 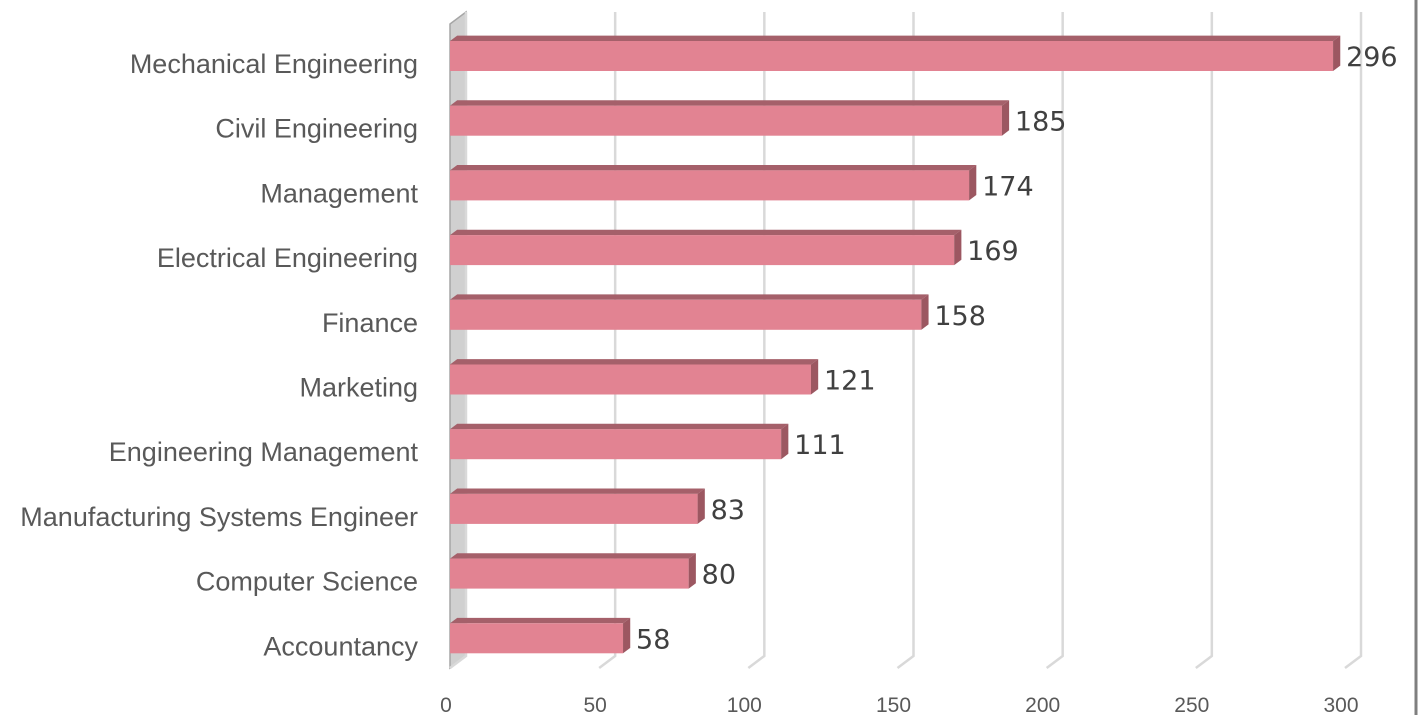 I want to click on category-label: Management, so click(x=339, y=193).